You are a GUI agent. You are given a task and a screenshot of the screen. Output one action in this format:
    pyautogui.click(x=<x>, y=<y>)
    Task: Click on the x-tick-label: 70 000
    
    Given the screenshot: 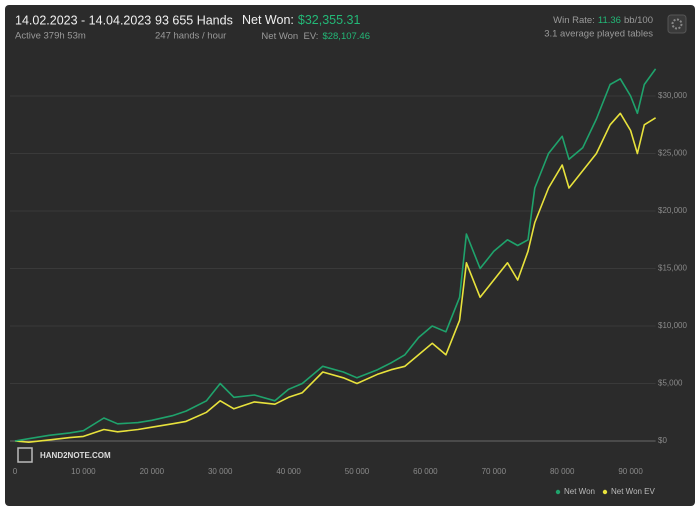 What is the action you would take?
    pyautogui.click(x=494, y=471)
    